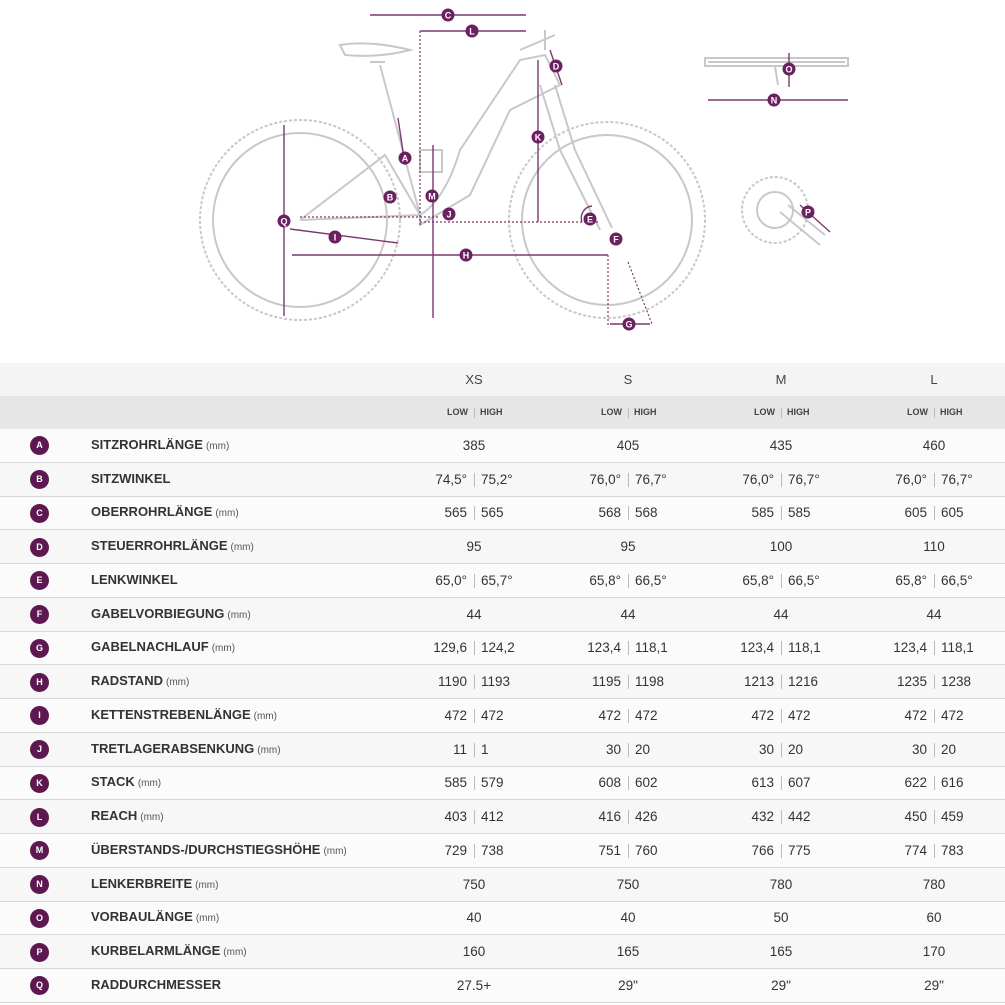 Image resolution: width=1005 pixels, height=1005 pixels. Describe the element at coordinates (915, 817) in the screenshot. I see `low-value: 450` at that location.